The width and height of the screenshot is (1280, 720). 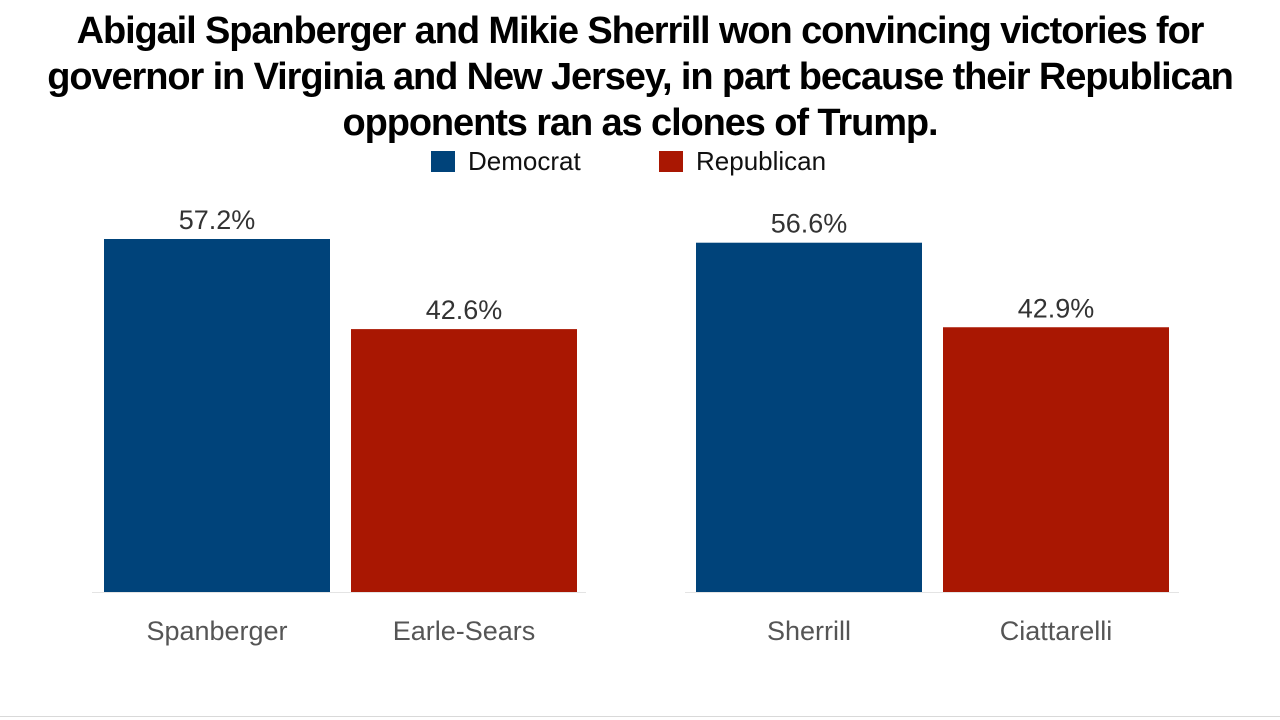 I want to click on category-label-sherrill: Sherrill, so click(x=809, y=631).